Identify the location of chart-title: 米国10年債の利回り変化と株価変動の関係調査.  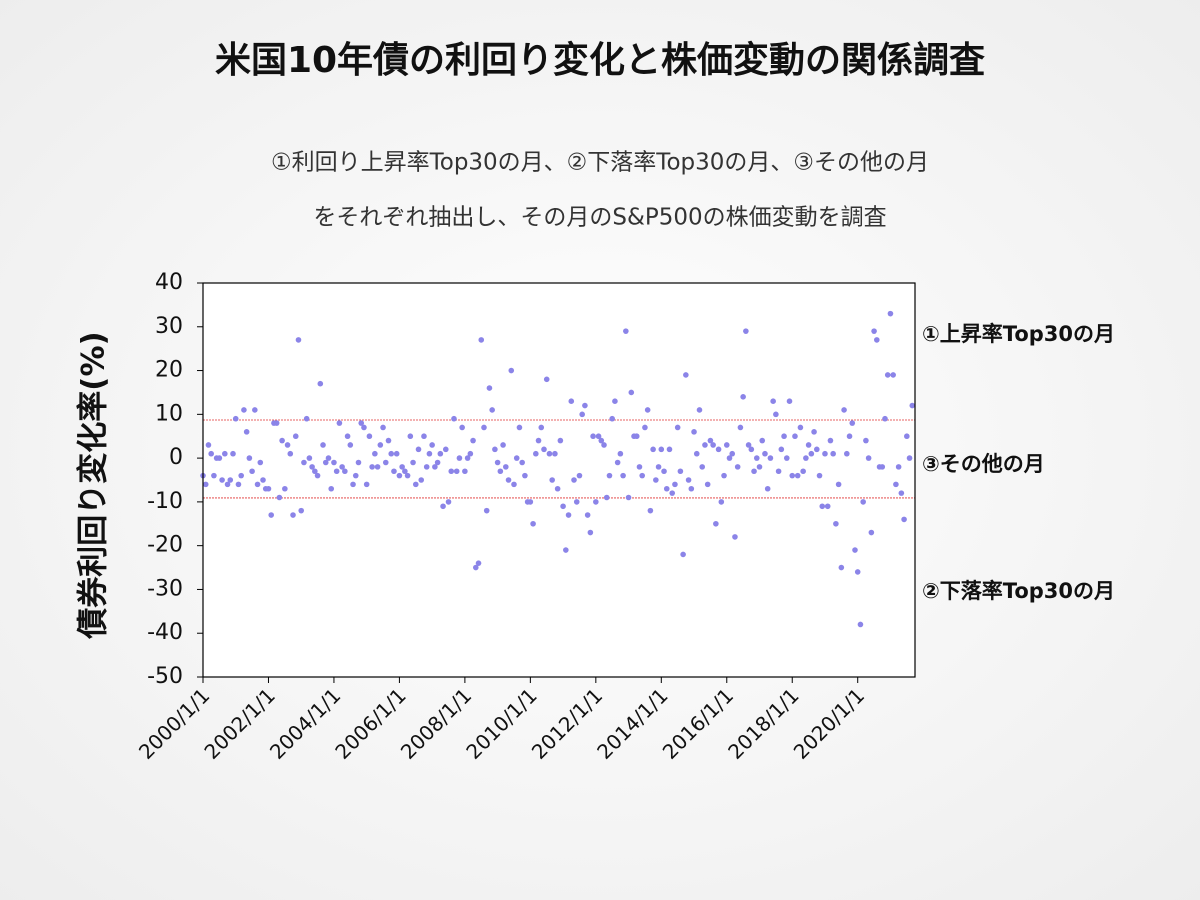
(600, 60).